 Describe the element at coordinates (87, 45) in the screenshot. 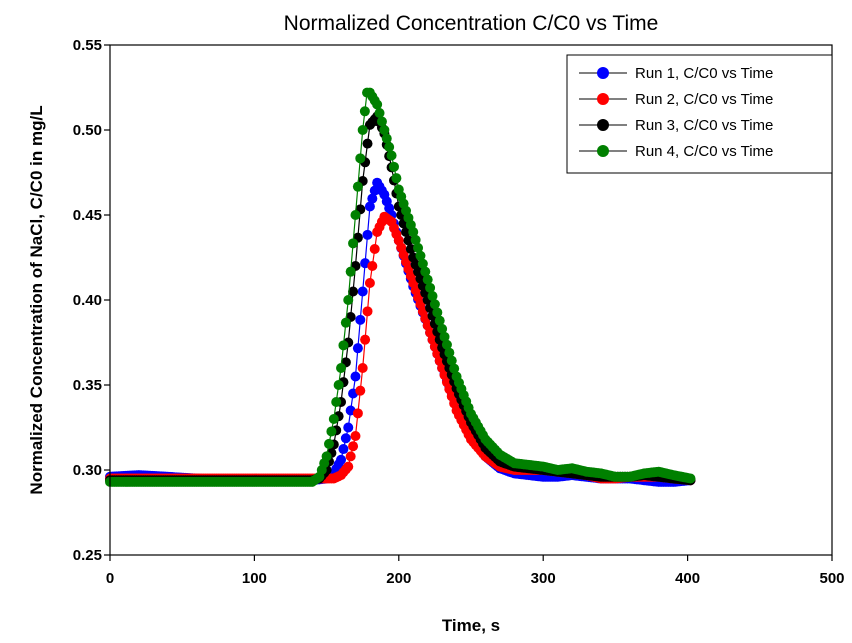

I see `y-tick-label: 0.55` at that location.